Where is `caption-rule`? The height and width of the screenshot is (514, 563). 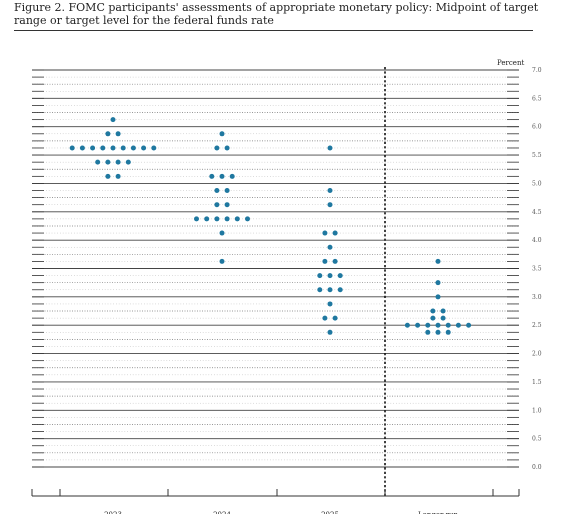
caption-rule is located at coordinates (273, 30).